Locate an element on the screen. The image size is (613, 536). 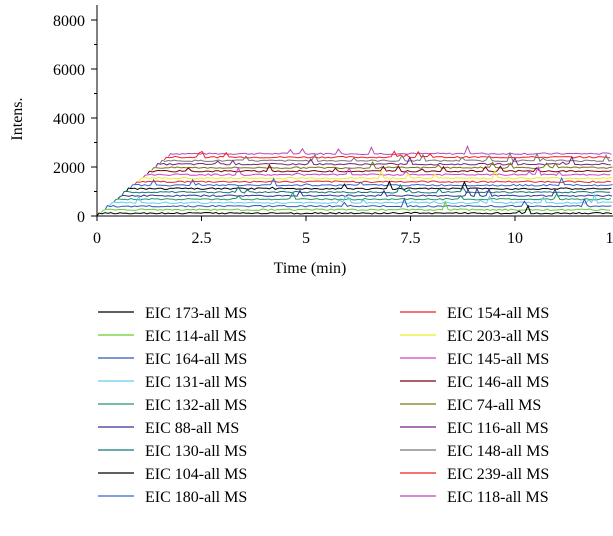
legend-label: EIC 154-all MS is located at coordinates (498, 313).